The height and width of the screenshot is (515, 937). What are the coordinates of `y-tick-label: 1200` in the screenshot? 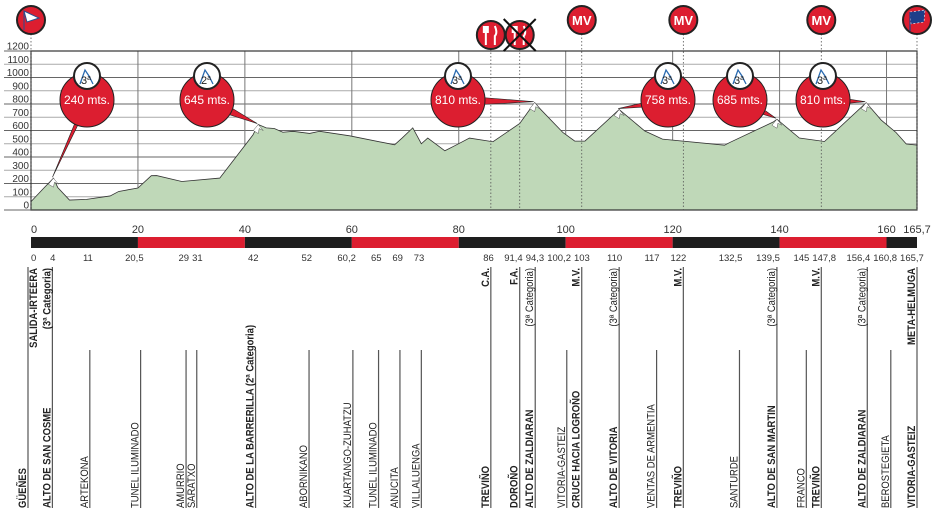 It's located at (18, 47).